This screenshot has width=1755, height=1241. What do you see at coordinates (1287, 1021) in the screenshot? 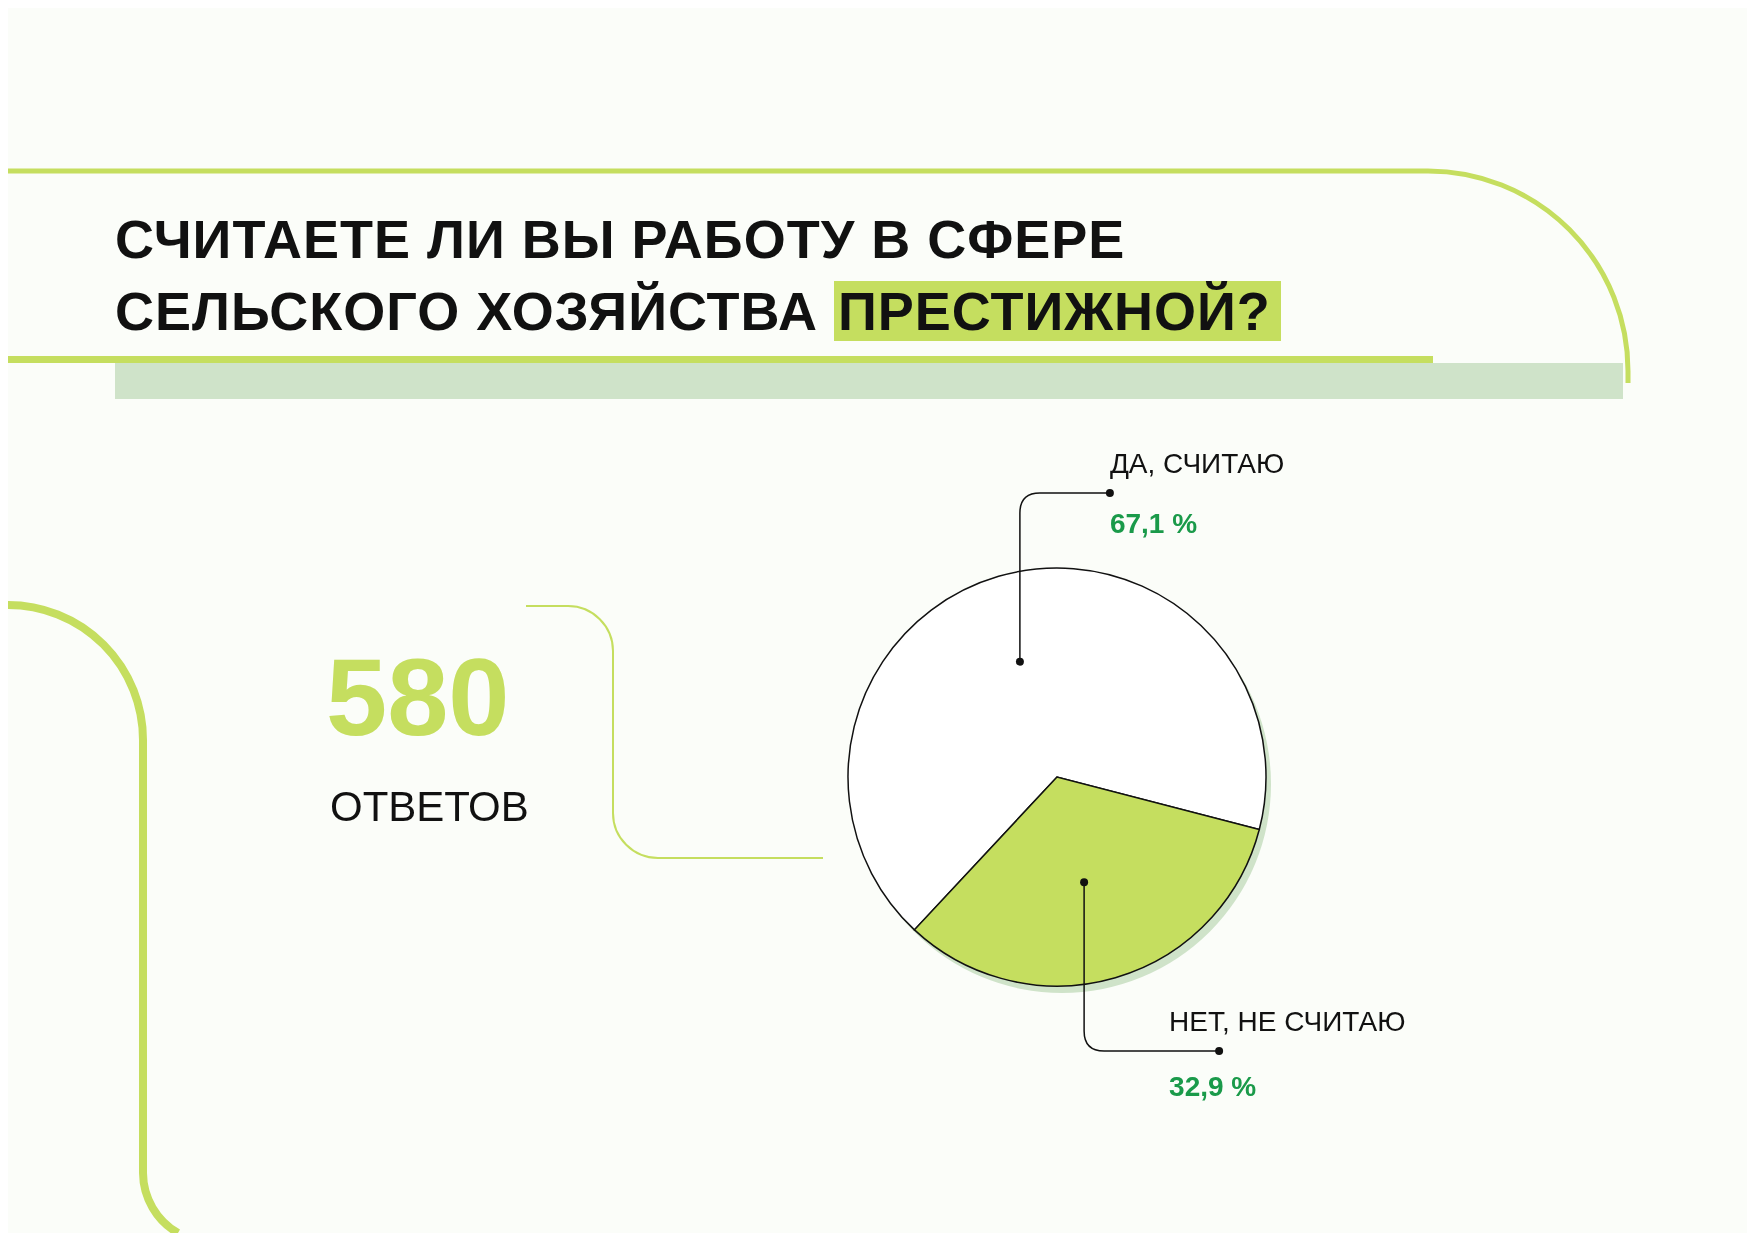
I see `slice-label: НЕТ, НЕ СЧИТАЮ` at bounding box center [1287, 1021].